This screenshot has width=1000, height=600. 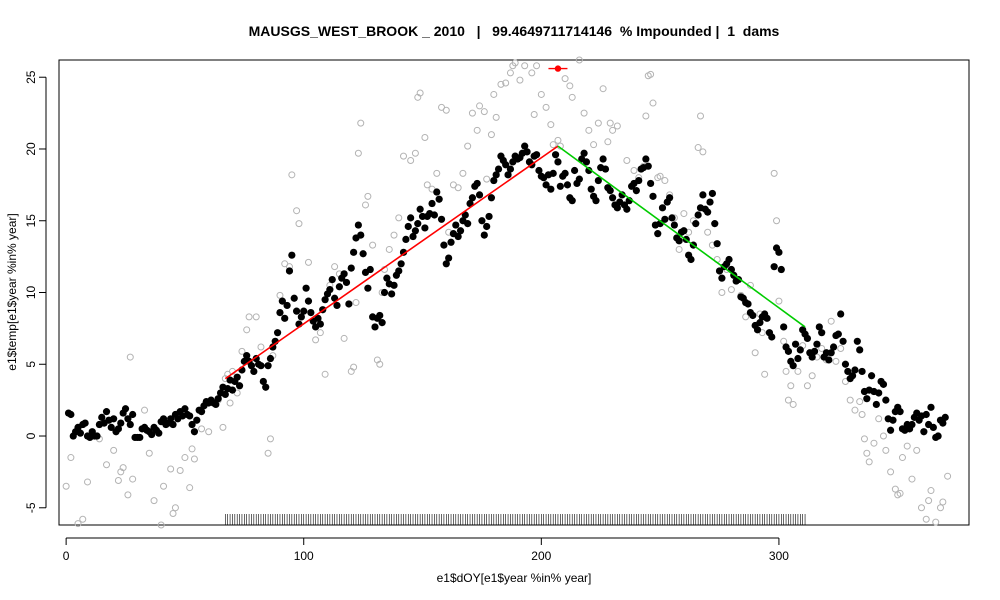 What do you see at coordinates (426, 550) in the screenshot?
I see `x-axis: 0 100 200 300` at bounding box center [426, 550].